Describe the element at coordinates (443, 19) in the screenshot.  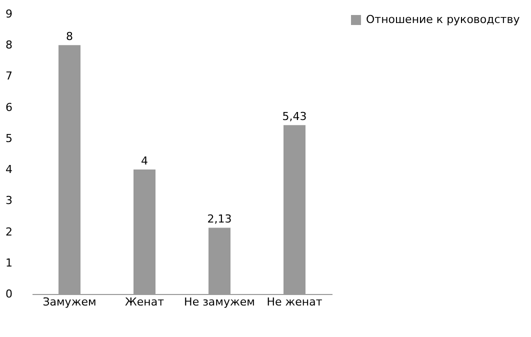
I see `legend-label: Отношение к руководству` at that location.